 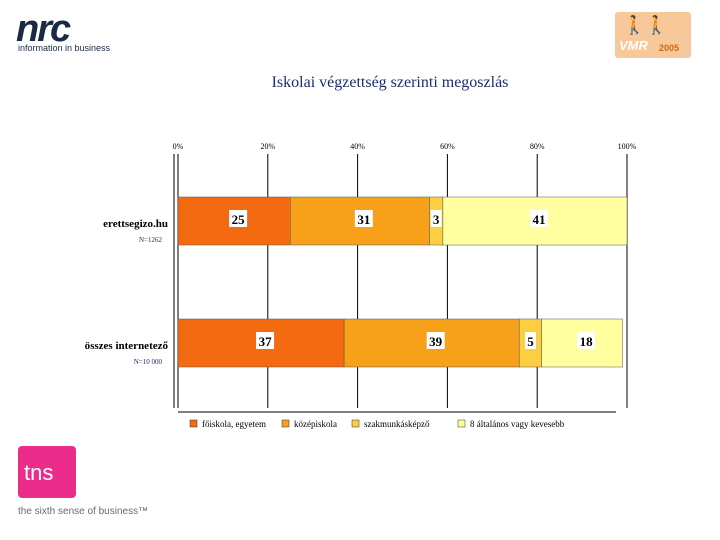 I want to click on sample-size-label: N=1262, so click(x=151, y=240).